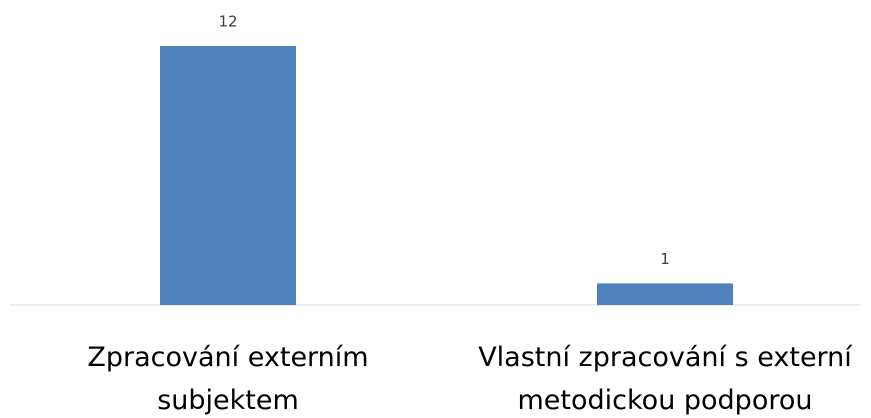 Image resolution: width=871 pixels, height=418 pixels. I want to click on data-label: 1, so click(665, 259).